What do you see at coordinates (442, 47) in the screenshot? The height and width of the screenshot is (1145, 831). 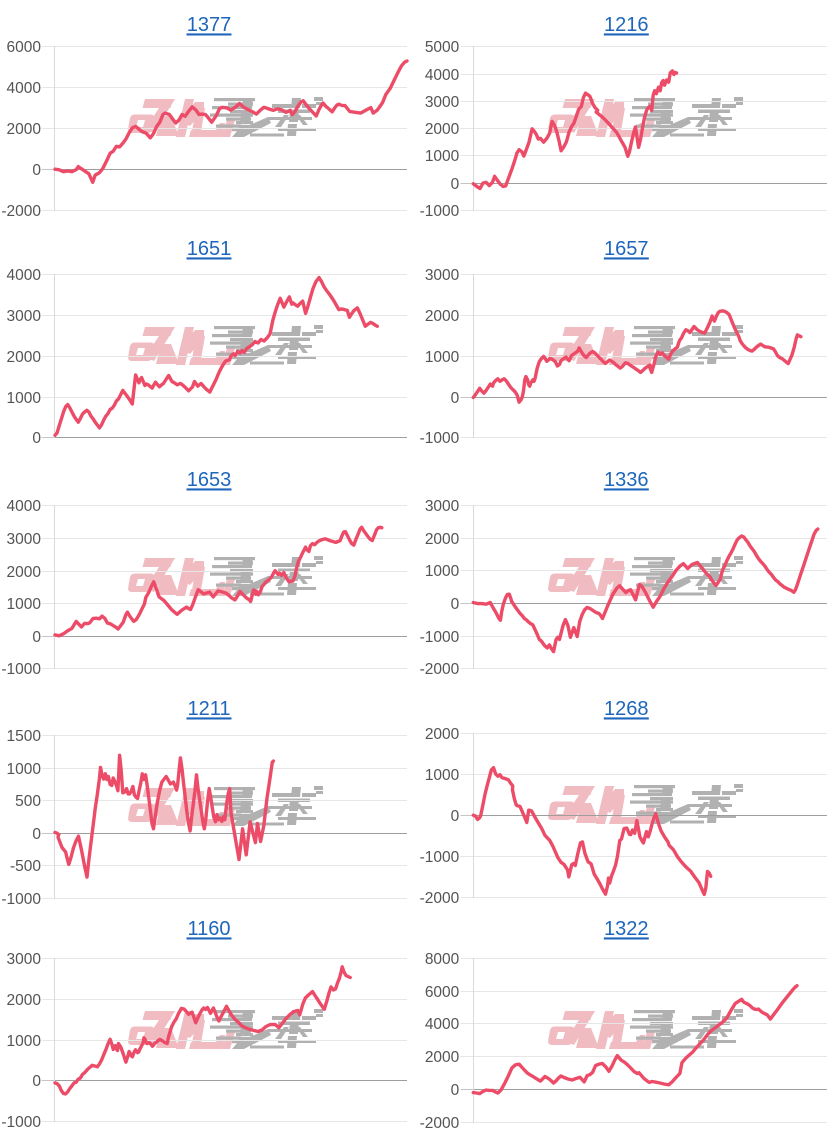 I see `svg-text: 5000` at bounding box center [442, 47].